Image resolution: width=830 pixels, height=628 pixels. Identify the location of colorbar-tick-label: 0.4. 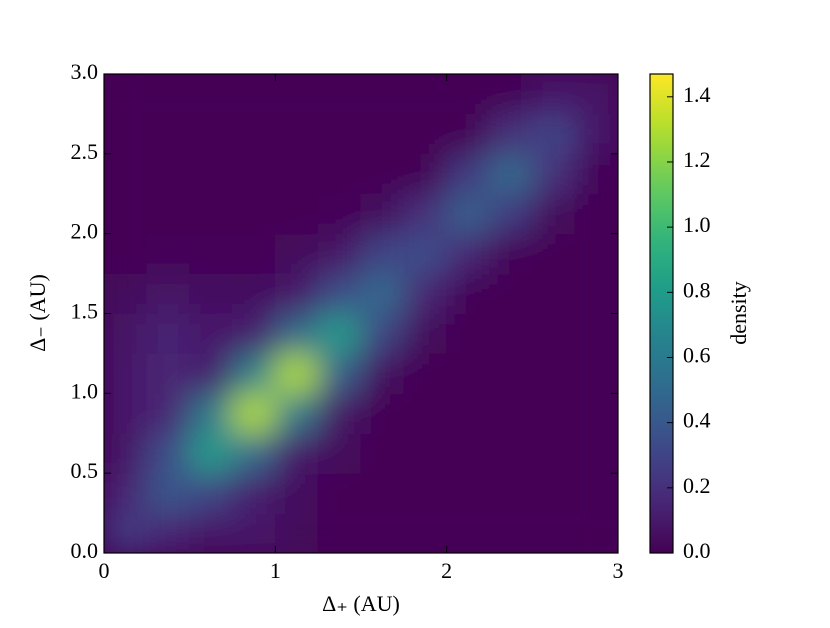
(697, 420).